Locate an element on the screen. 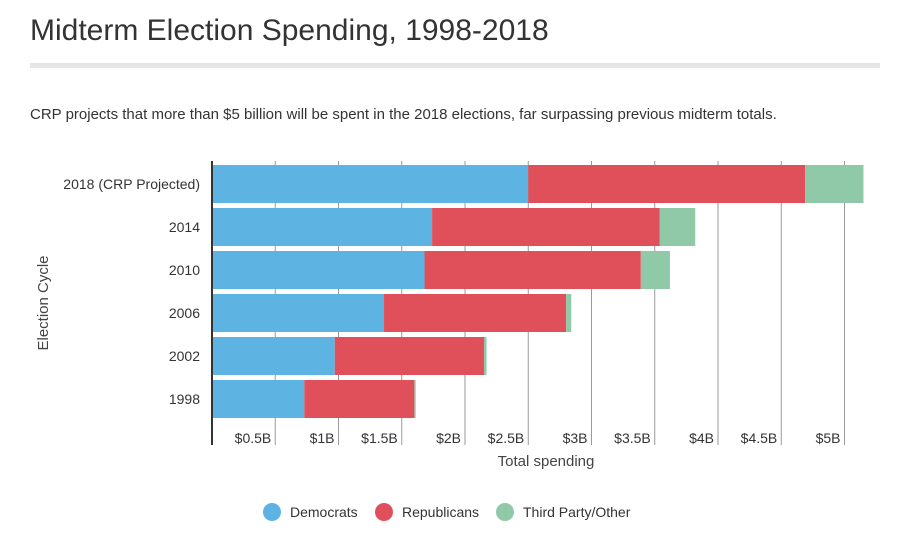 Image resolution: width=915 pixels, height=551 pixels. x-tick-label: $1.5B is located at coordinates (379, 438).